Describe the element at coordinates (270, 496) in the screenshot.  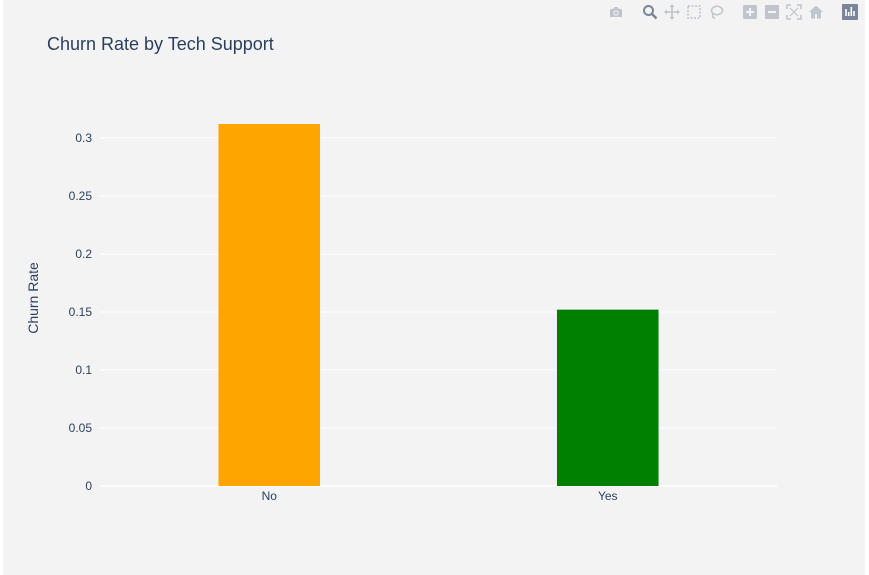
I see `x-tick-label: No` at that location.